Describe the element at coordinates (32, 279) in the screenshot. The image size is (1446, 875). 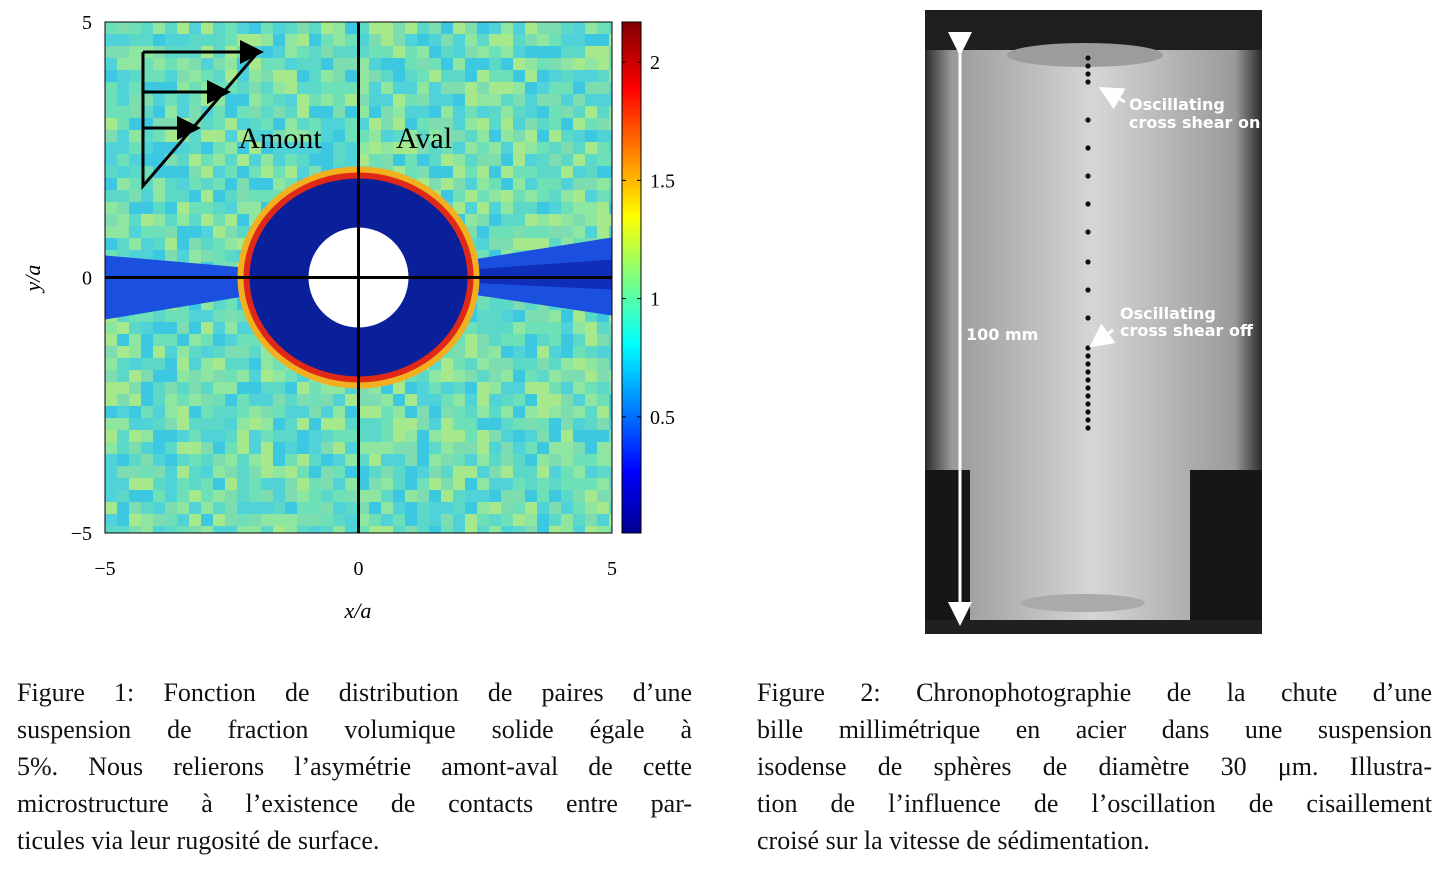
I see `y-axis-label: y/a` at that location.